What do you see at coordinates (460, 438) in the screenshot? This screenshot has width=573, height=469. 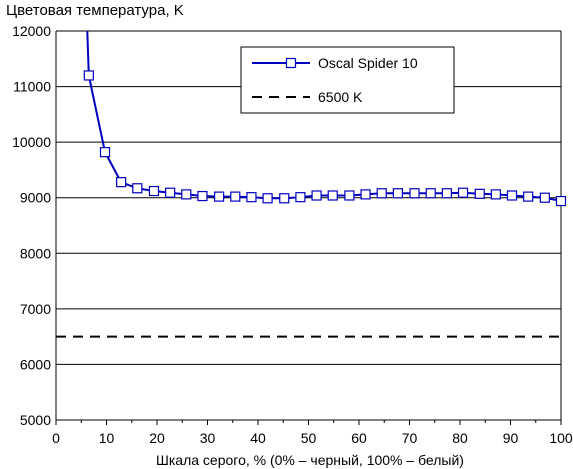 I see `x-tick-label: 80` at bounding box center [460, 438].